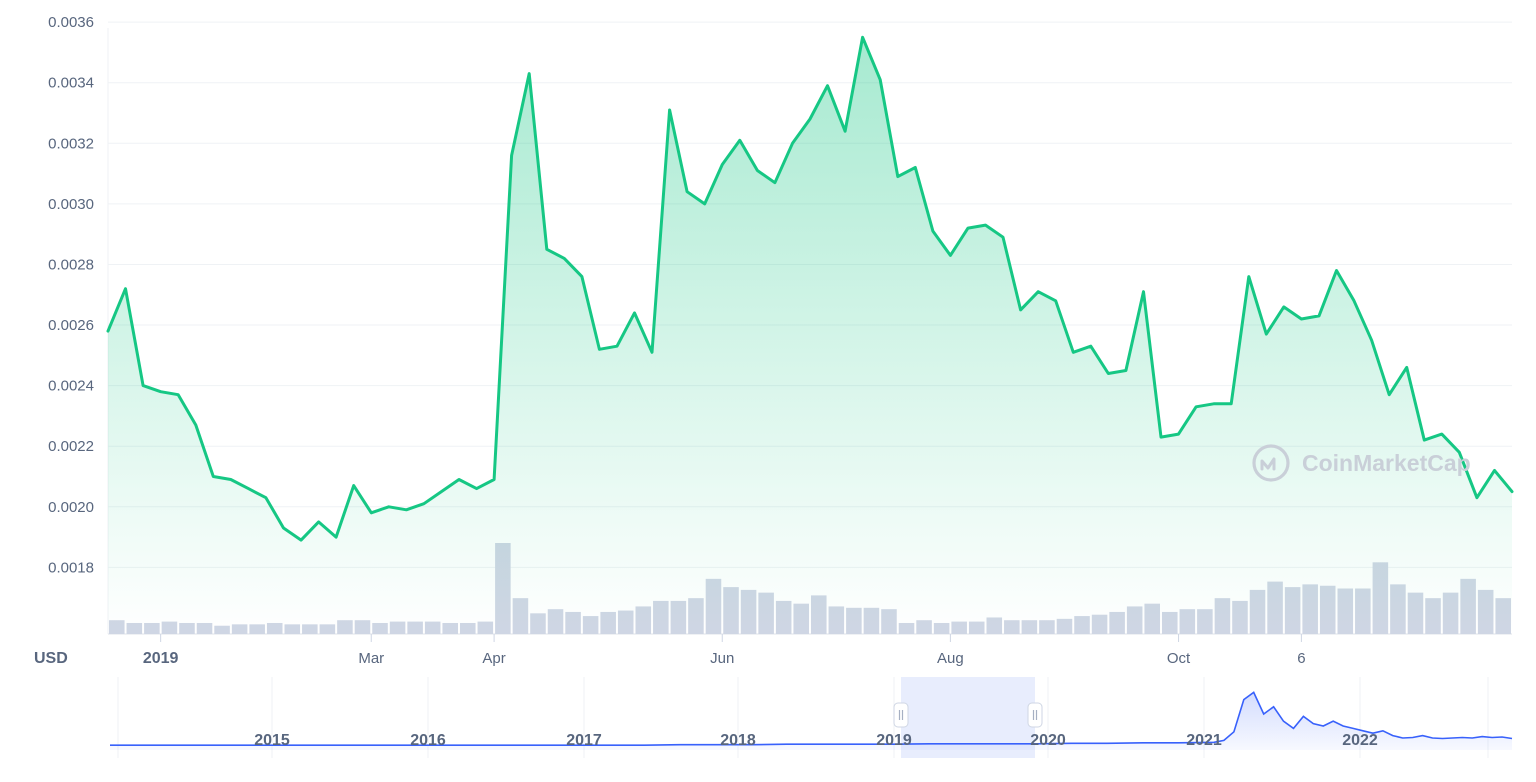 The height and width of the screenshot is (782, 1536). What do you see at coordinates (1179, 658) in the screenshot?
I see `x-tick-label: Oct` at bounding box center [1179, 658].